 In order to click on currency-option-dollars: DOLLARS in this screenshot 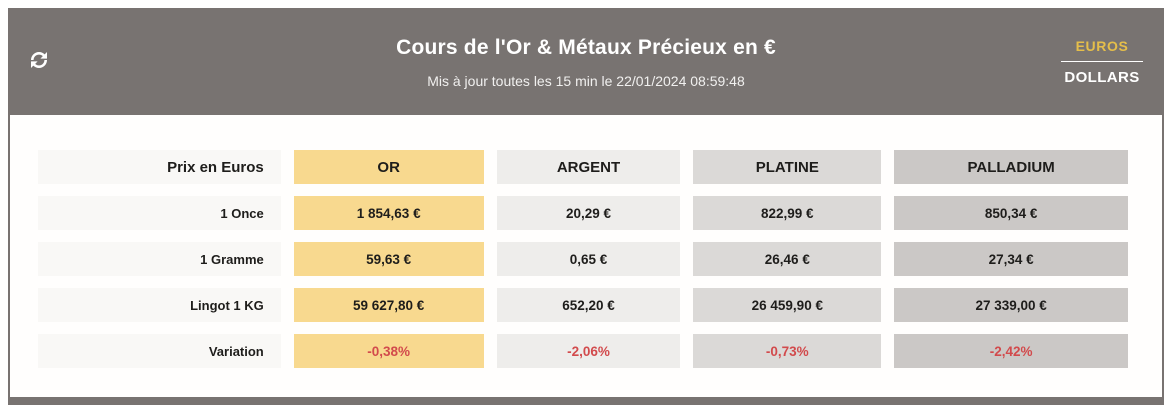, I will do `click(1102, 77)`.